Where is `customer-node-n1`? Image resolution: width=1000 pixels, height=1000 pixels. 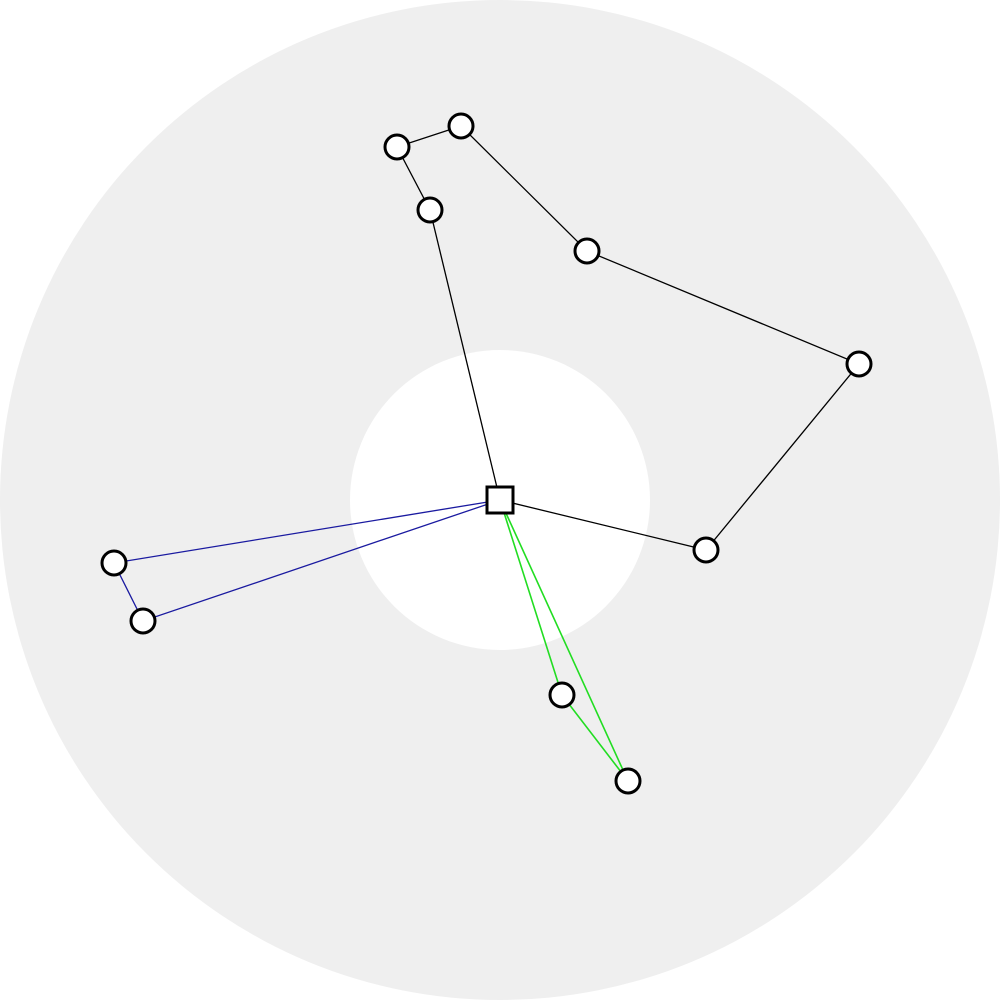
customer-node-n1 is located at coordinates (430, 210).